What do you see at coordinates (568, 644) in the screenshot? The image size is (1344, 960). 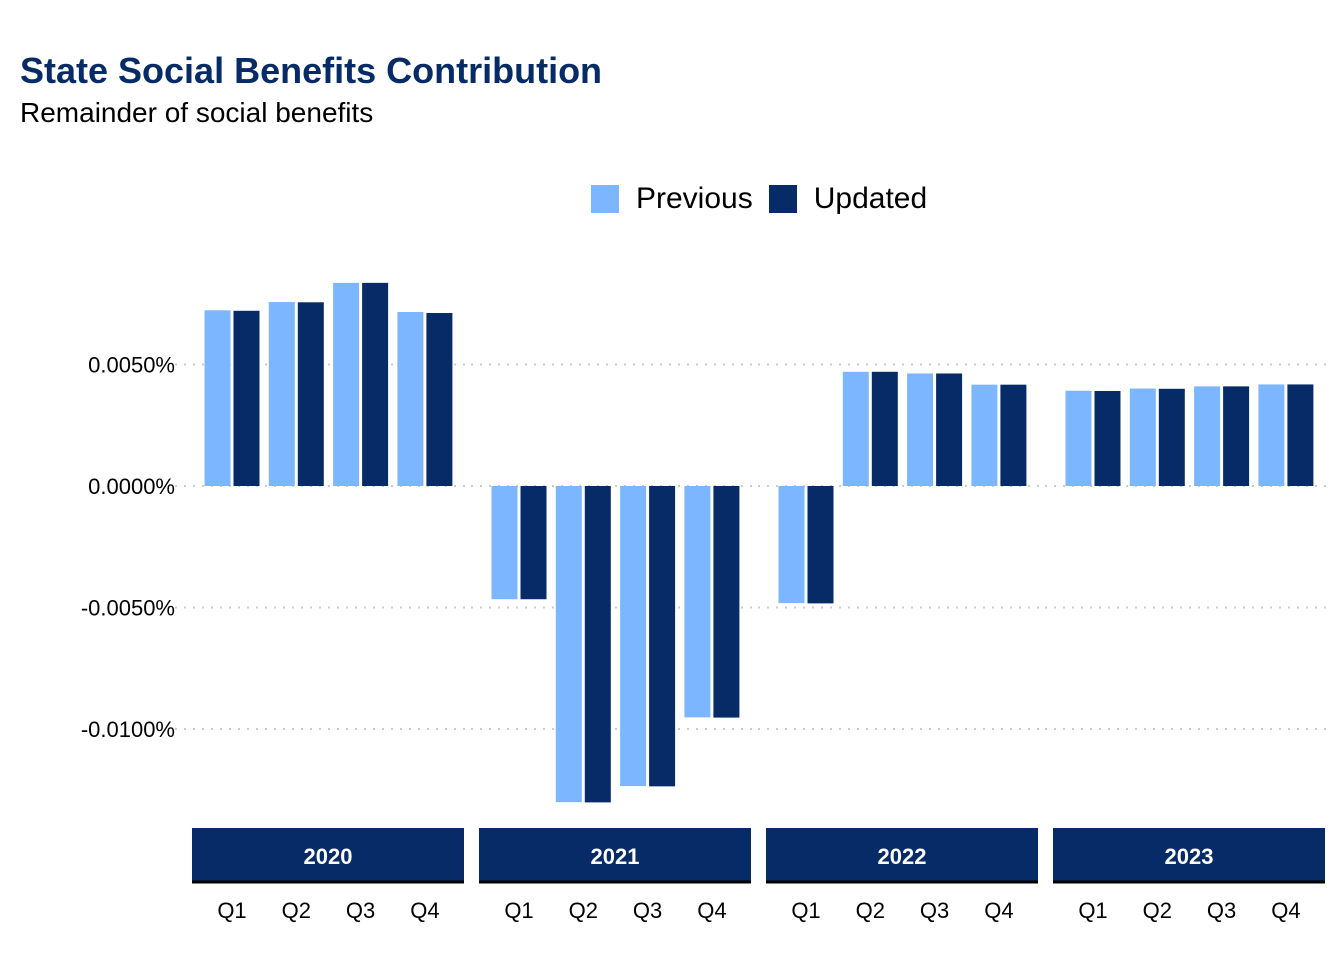 I see `bar-previous-2021-q2` at bounding box center [568, 644].